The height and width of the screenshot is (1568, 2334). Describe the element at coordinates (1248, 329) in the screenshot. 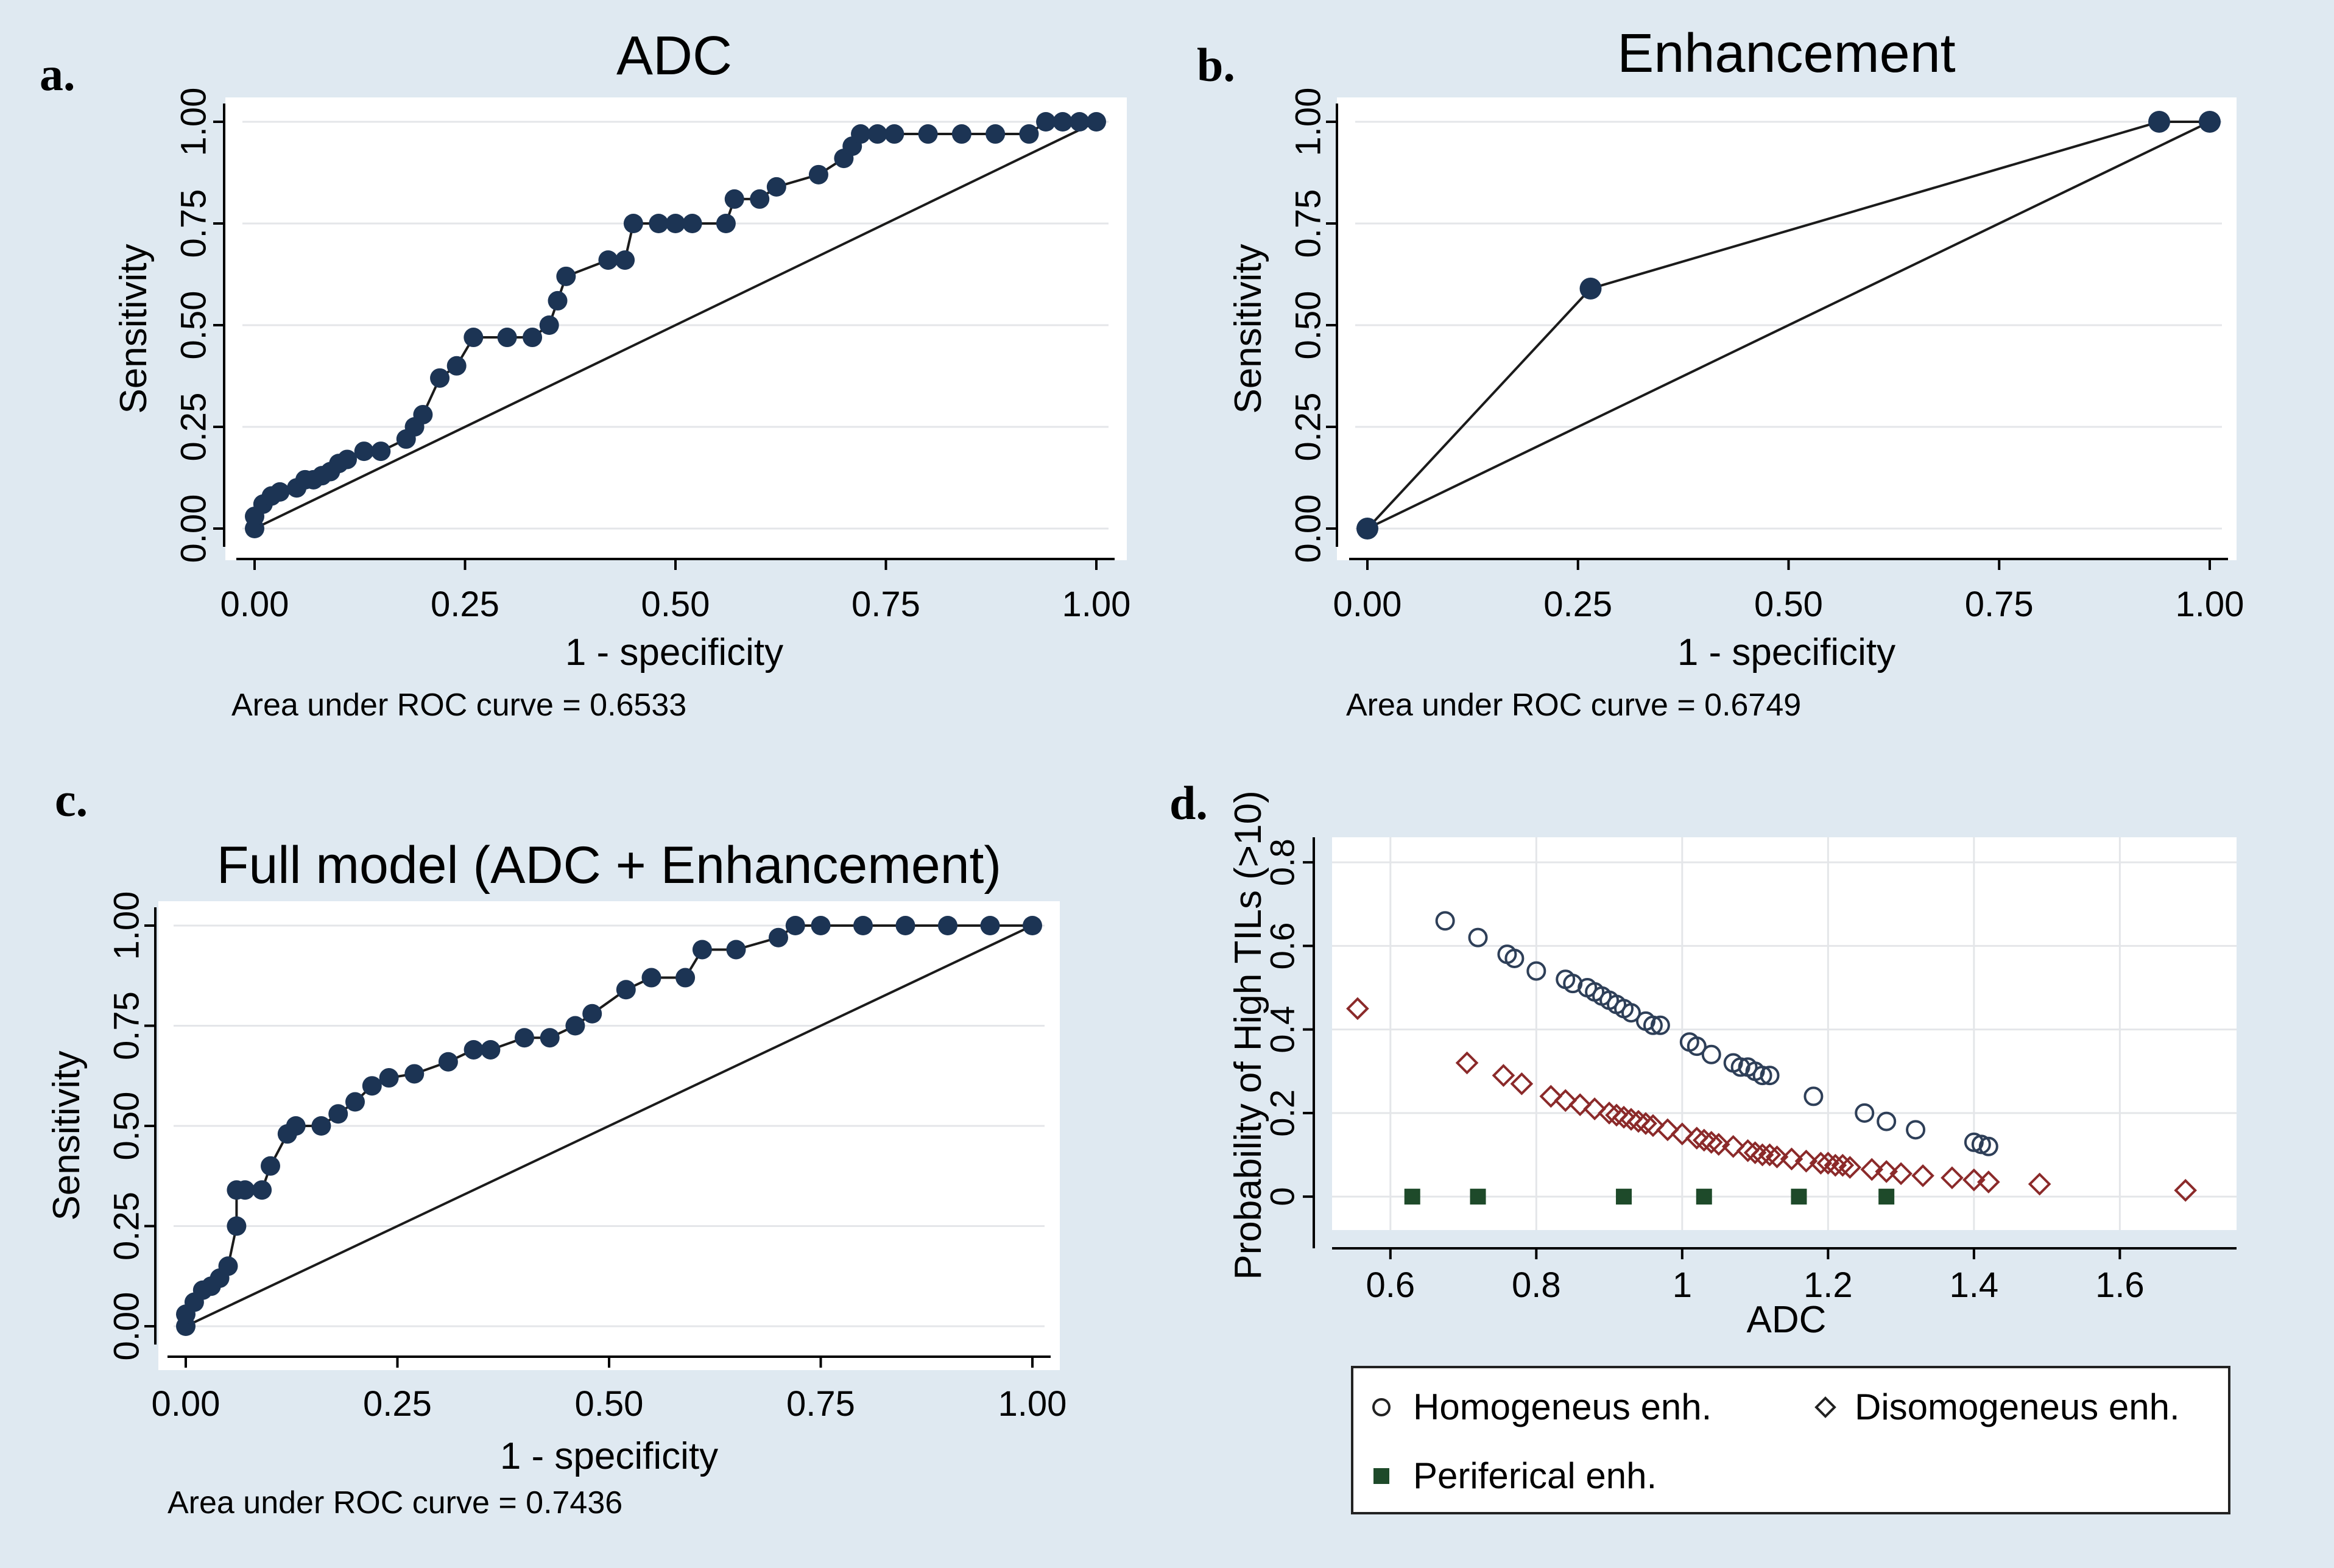

I see `panel-b-ylabel: Sensitivity` at that location.